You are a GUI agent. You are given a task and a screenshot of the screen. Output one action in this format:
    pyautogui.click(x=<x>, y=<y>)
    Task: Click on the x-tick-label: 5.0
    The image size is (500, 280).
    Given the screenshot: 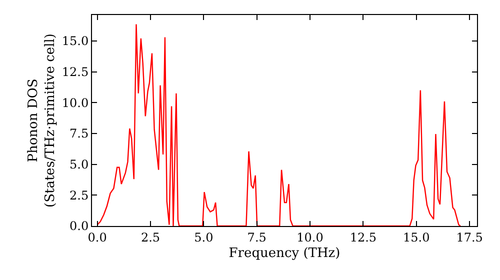 What is the action you would take?
    pyautogui.click(x=204, y=237)
    